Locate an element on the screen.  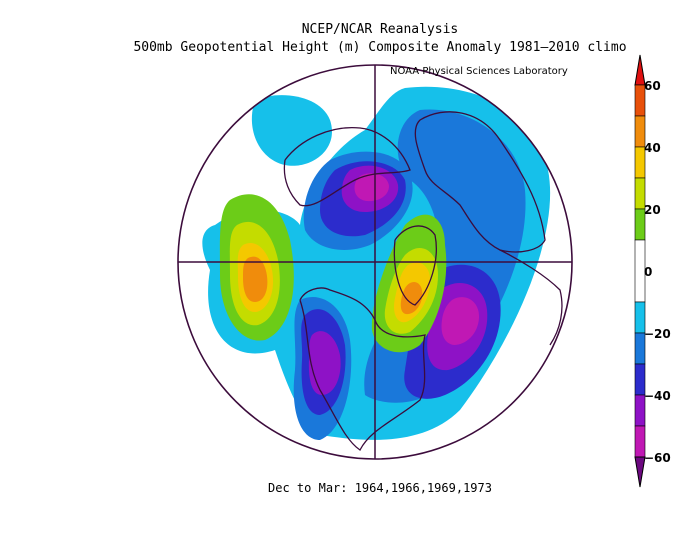
colorbar-label: 20 is located at coordinates (652, 210).